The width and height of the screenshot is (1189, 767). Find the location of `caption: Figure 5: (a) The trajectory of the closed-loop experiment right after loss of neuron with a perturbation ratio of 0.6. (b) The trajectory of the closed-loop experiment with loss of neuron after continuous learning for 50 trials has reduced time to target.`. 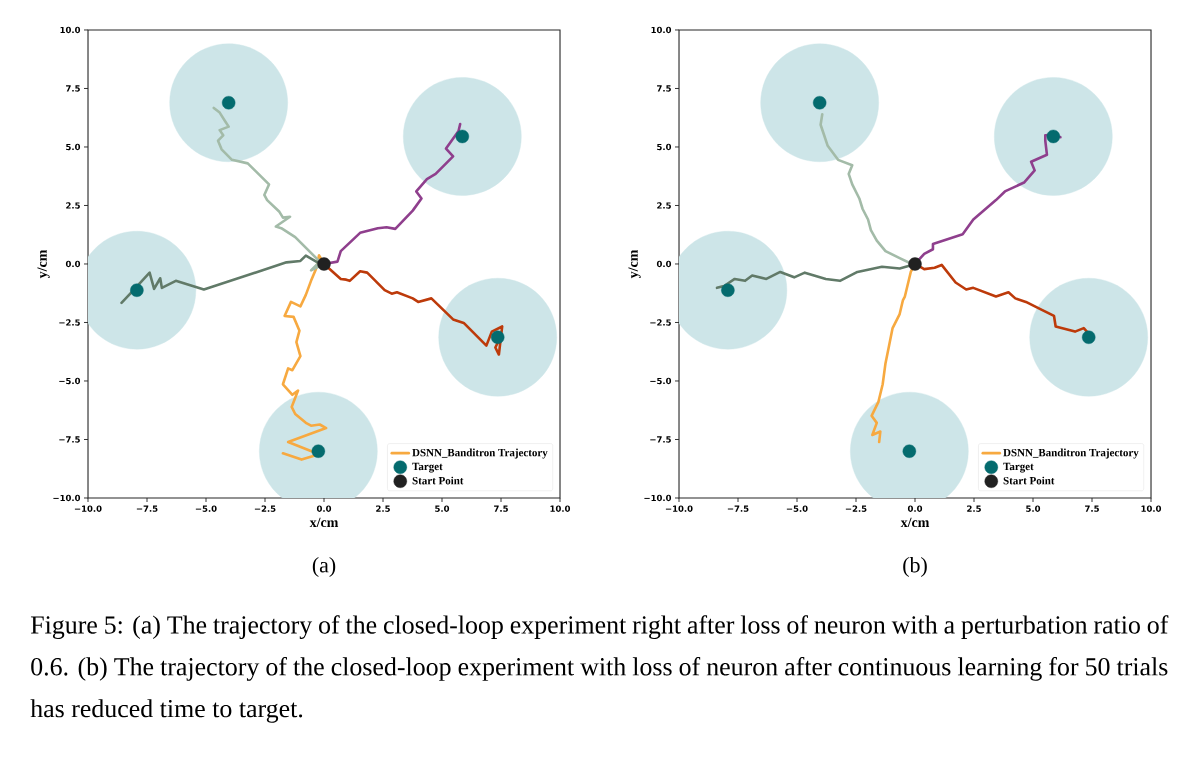

caption: Figure 5: (a) The trajectory of the closed-loop experiment right after loss of neuron with a perturbation ratio of 0.6. (b) The trajectory of the closed-loop experiment with loss of neuron after continuous learning for 50 trials has reduced time to target. is located at coordinates (599, 669).